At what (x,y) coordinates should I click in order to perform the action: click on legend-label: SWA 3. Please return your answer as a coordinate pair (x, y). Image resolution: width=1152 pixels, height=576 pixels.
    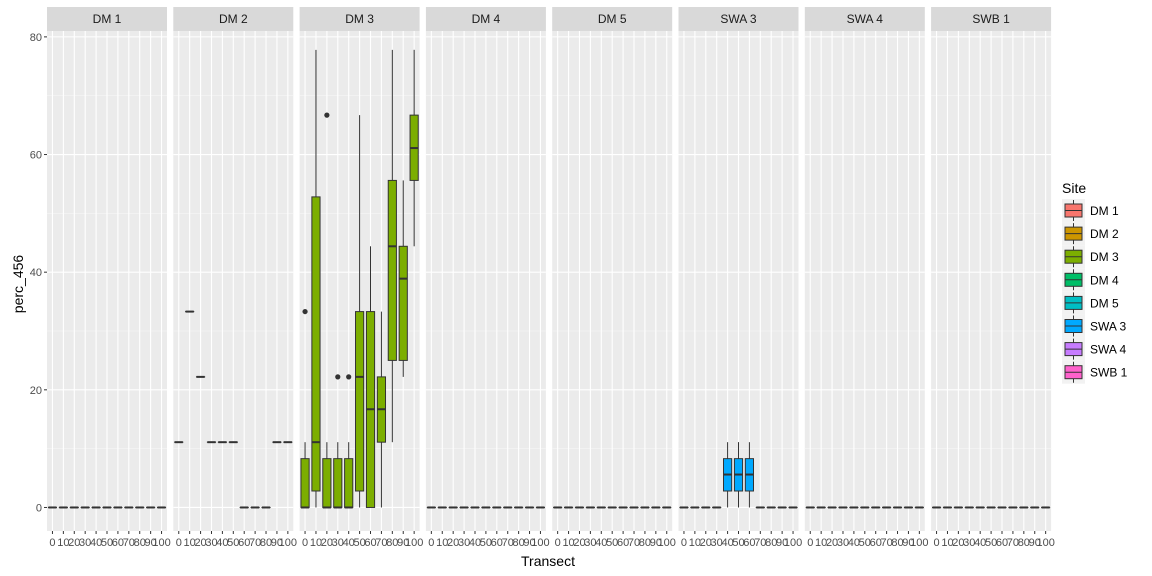
    Looking at the image, I should click on (1108, 327).